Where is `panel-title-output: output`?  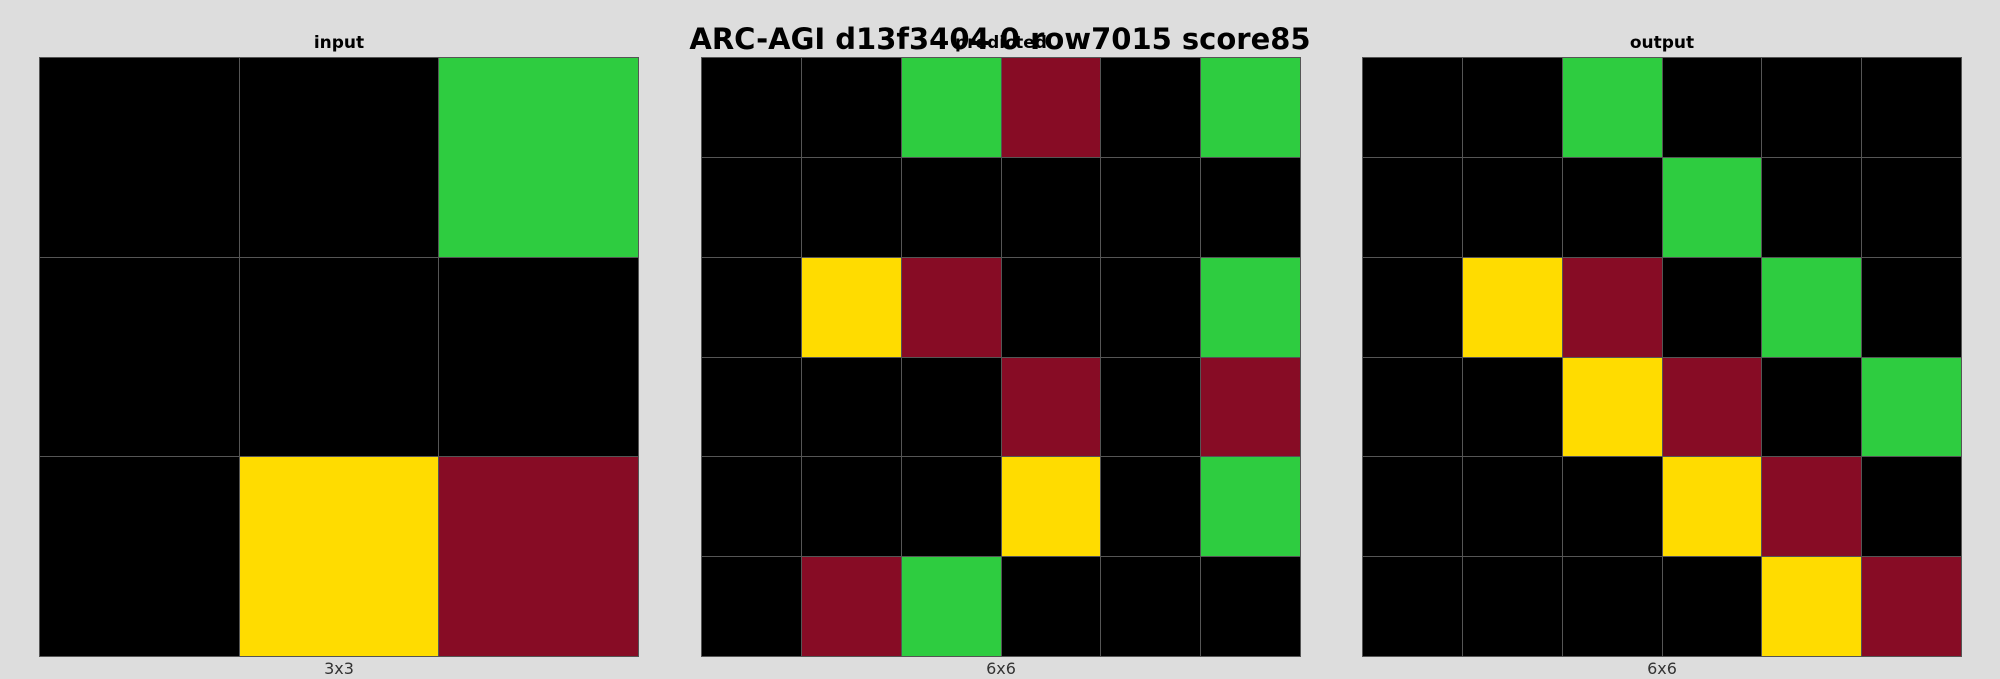
panel-title-output: output is located at coordinates (1662, 43).